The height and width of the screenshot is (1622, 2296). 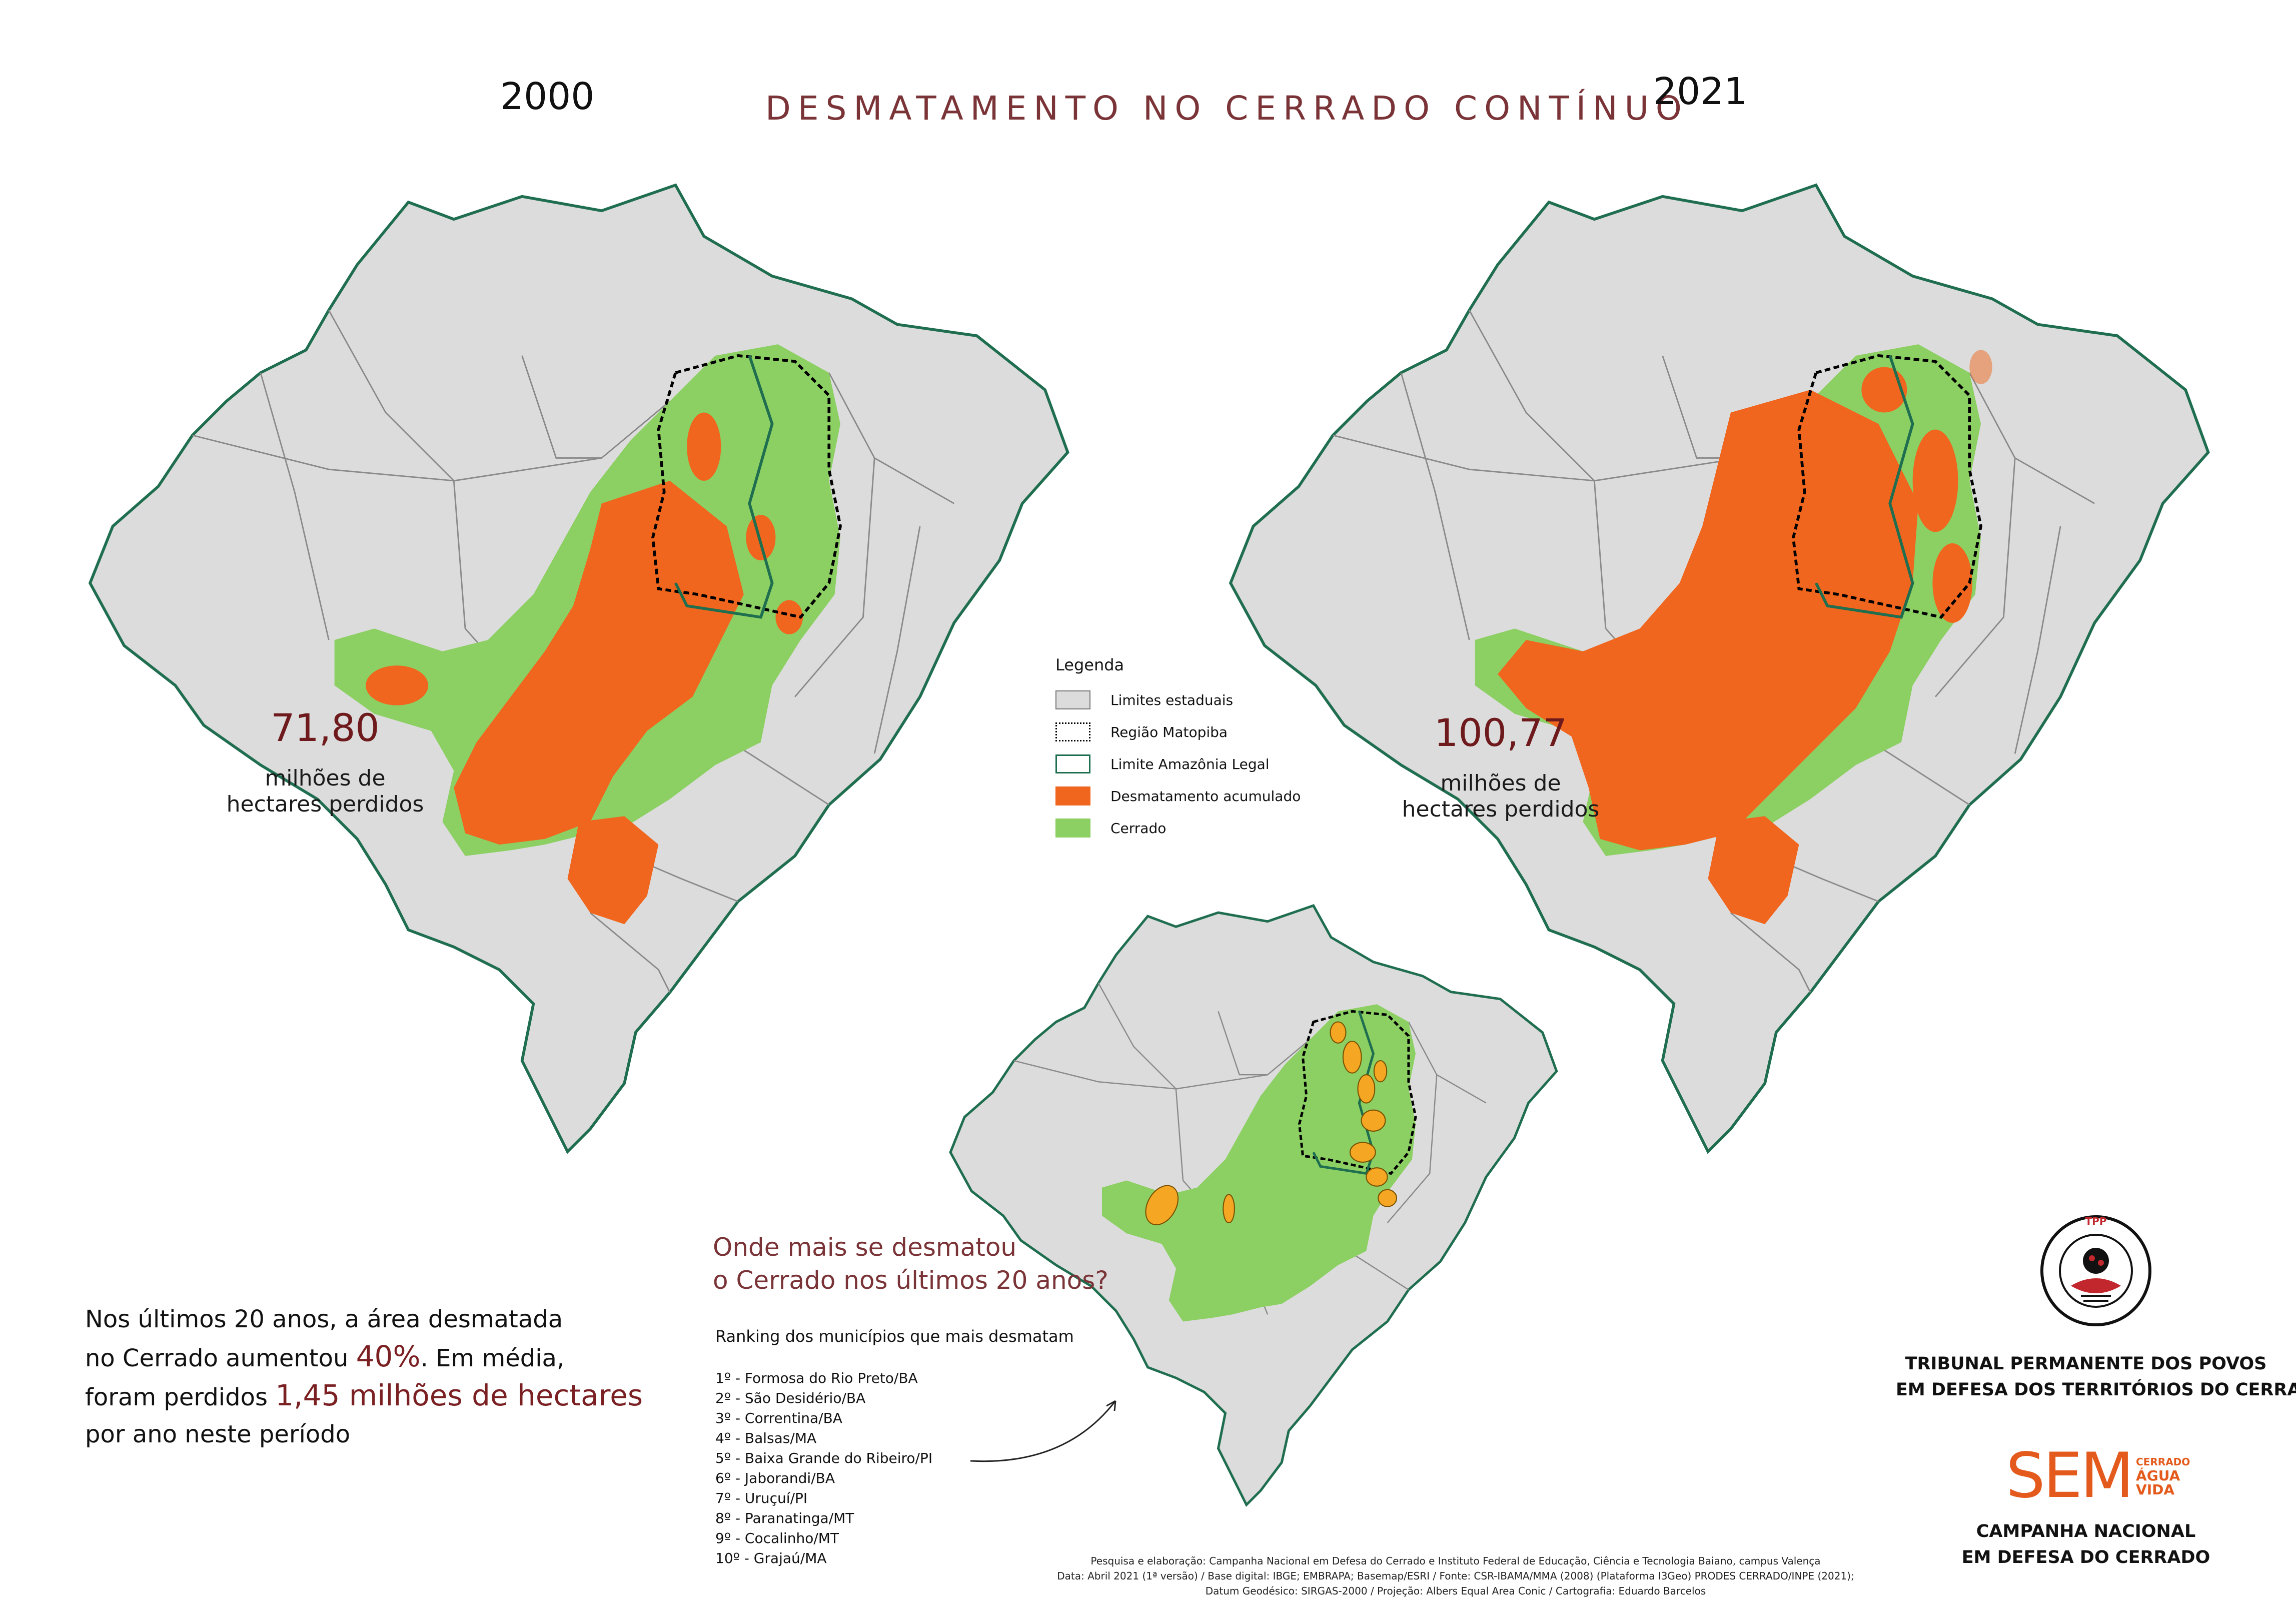 I want to click on summary-line3: foram perdidos 1,45 milhões de hectares, so click(x=410, y=1396).